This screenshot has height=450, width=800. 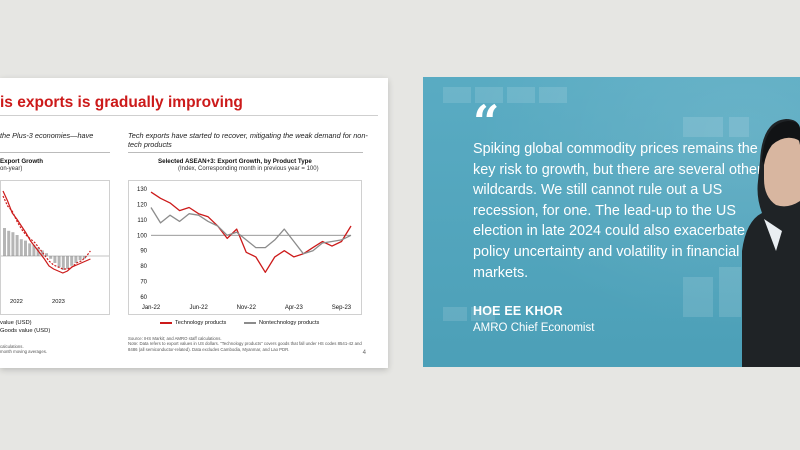 I want to click on x-tick-label-Jan-22: Jan-22, so click(x=151, y=308).